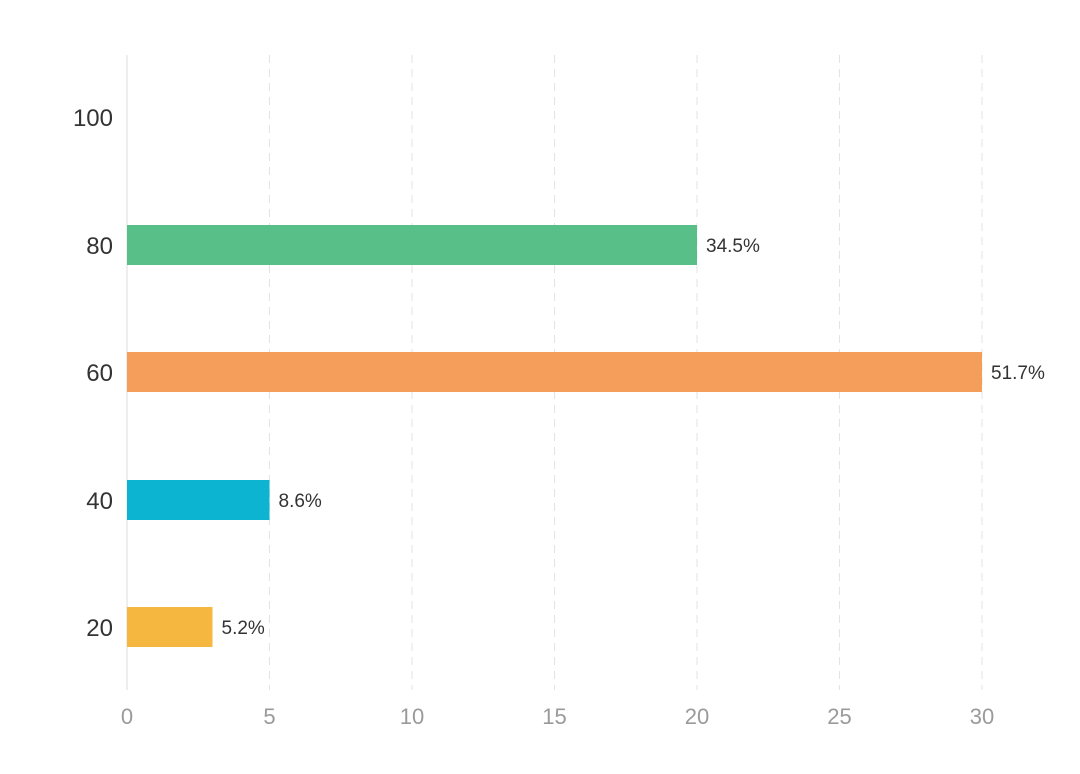  What do you see at coordinates (243, 628) in the screenshot?
I see `bar-value-label: 5.2%` at bounding box center [243, 628].